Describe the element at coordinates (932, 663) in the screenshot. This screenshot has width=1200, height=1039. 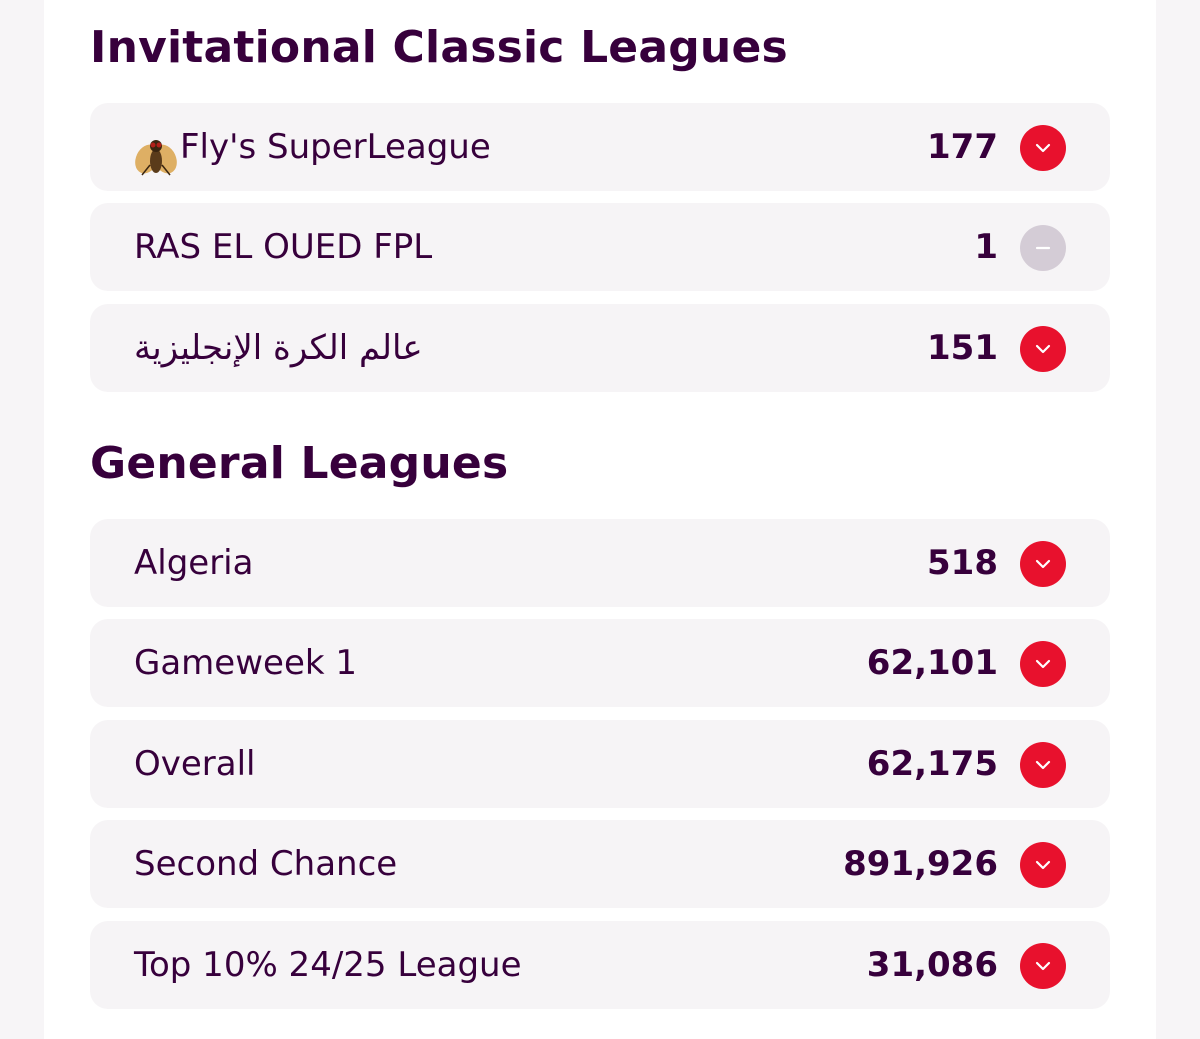
I see `league-rank: 62,101` at that location.